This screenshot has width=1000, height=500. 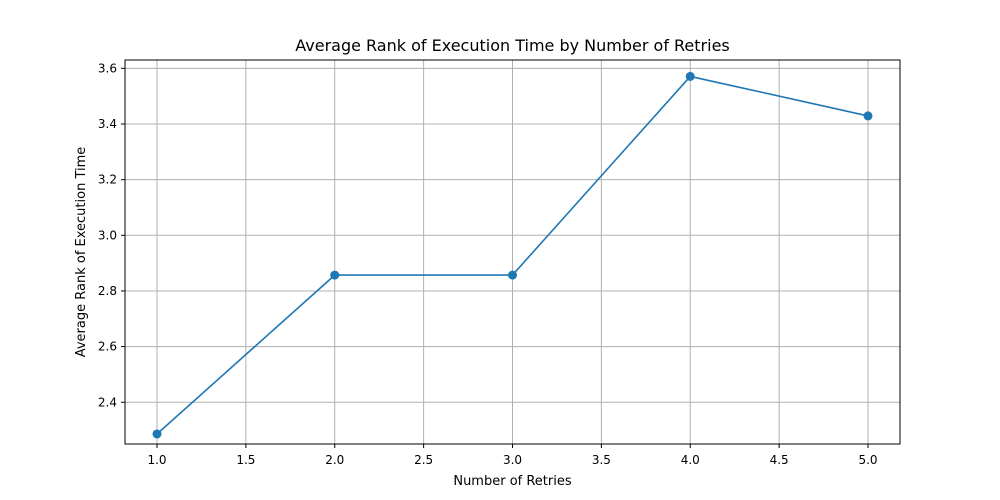 I want to click on x-tick-label: 2.0, so click(x=334, y=460).